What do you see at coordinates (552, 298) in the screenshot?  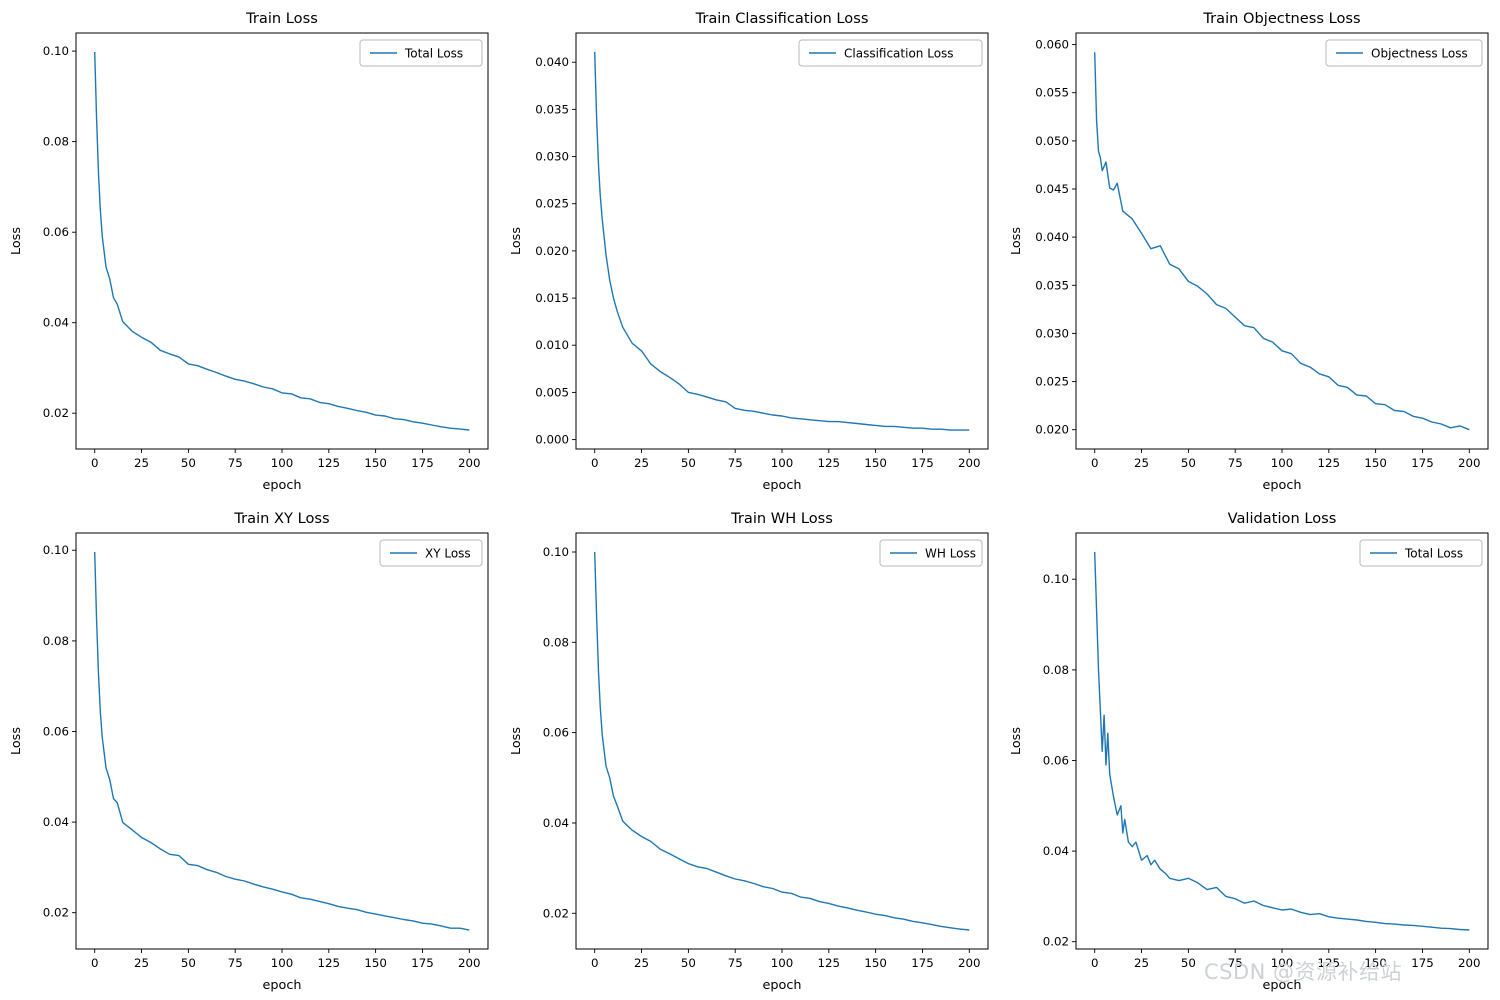 I see `y-tick-label: 0.015` at bounding box center [552, 298].